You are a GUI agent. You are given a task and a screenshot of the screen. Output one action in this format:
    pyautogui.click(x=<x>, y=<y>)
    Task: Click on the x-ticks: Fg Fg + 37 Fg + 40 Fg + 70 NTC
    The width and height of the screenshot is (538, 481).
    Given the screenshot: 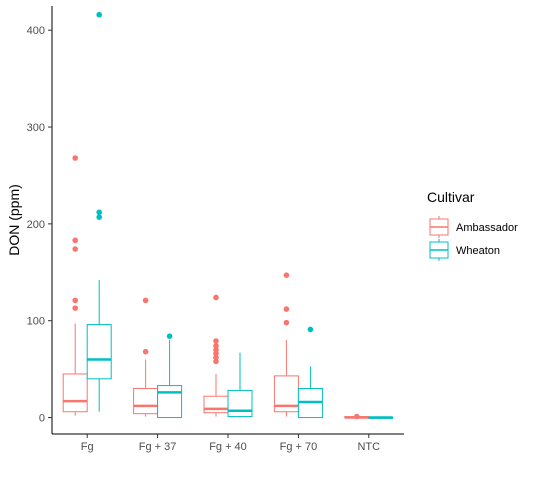 What is the action you would take?
    pyautogui.click(x=230, y=443)
    